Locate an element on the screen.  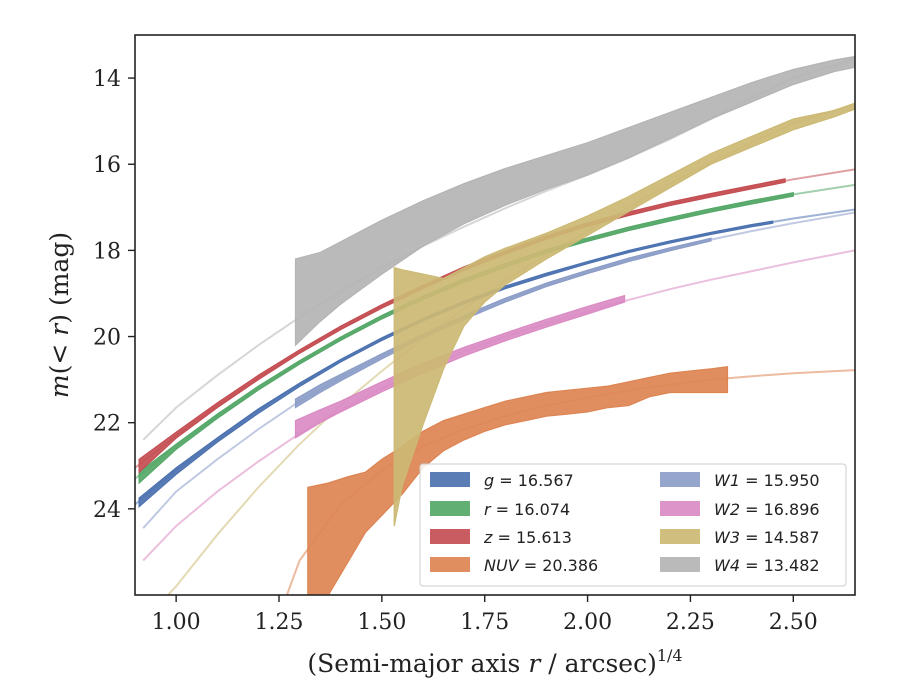
x-axis: 1.00 1.25 1.50 1.75 2.00 2.25 2.50 is located at coordinates (485, 615).